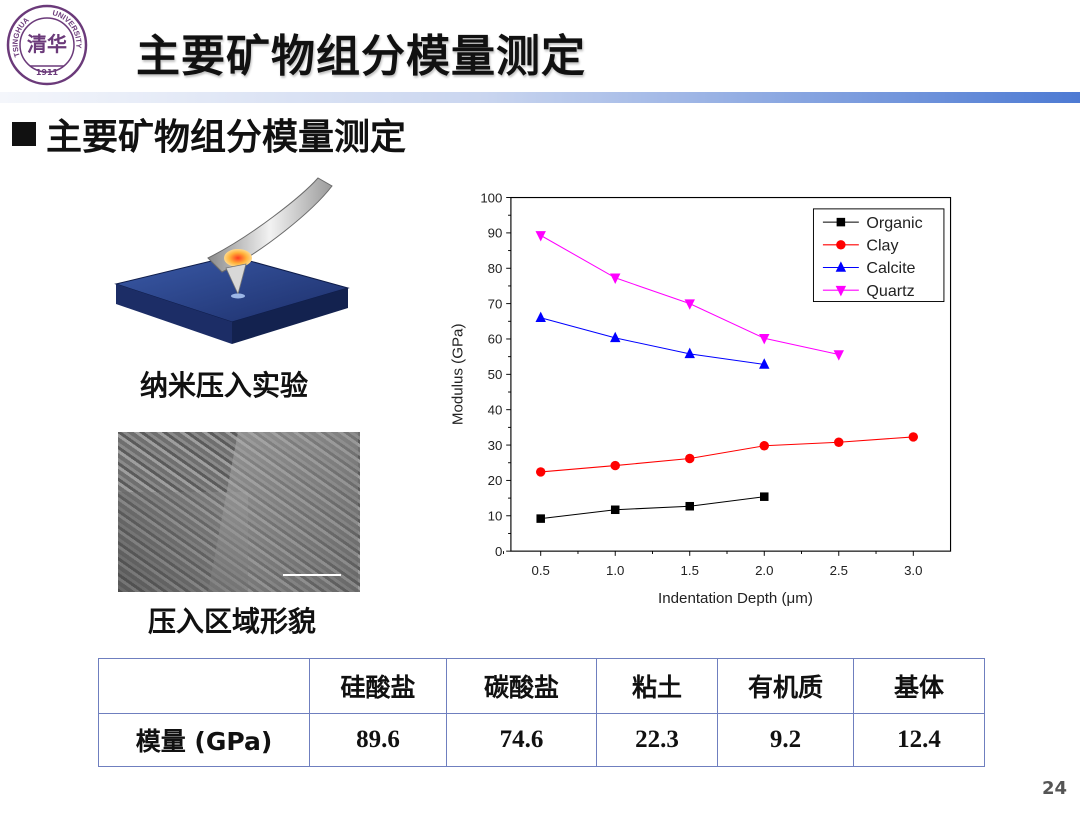  I want to click on logo-seal-text: 清华, so click(47, 44).